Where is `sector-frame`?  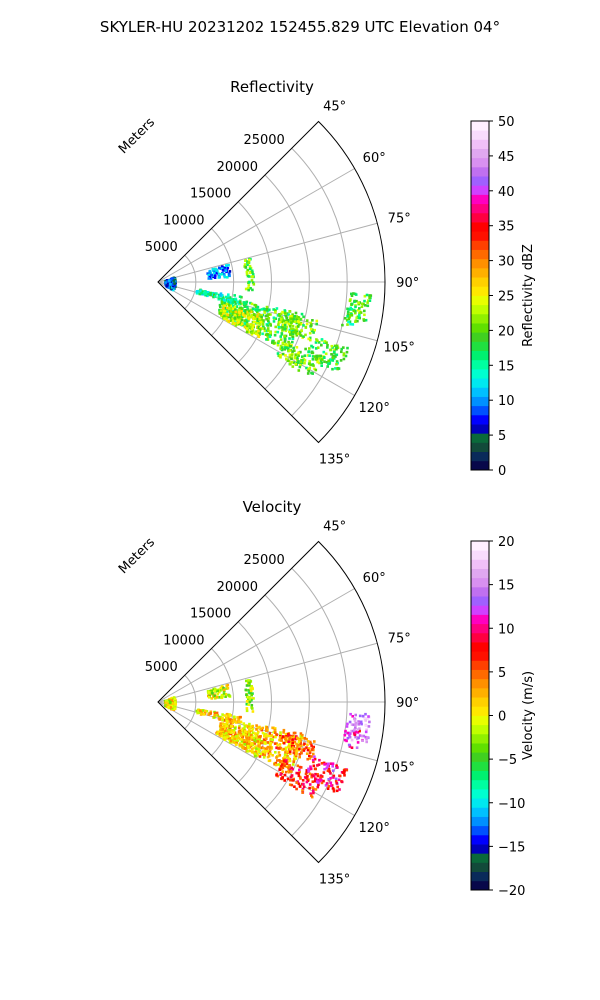
sector-frame is located at coordinates (271, 702).